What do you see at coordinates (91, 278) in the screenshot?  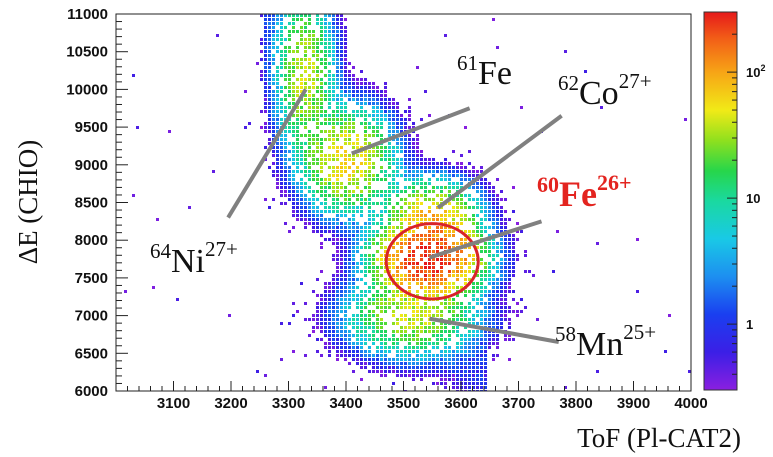 I see `y-tick-label: 7500` at bounding box center [91, 278].